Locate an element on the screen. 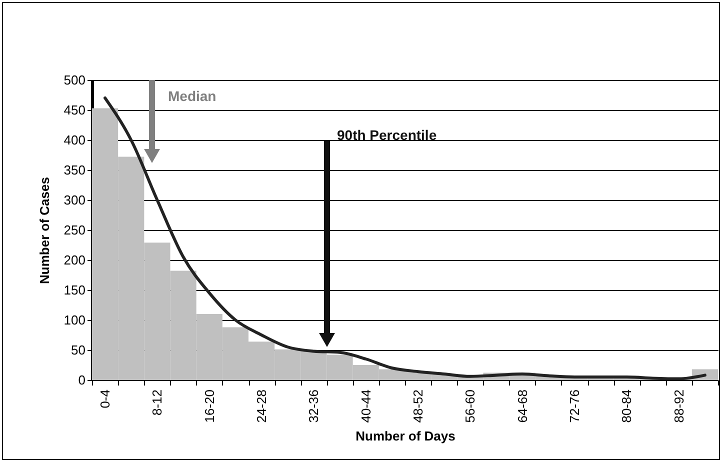 The image size is (722, 465). y-tick-label: 200 is located at coordinates (75, 260).